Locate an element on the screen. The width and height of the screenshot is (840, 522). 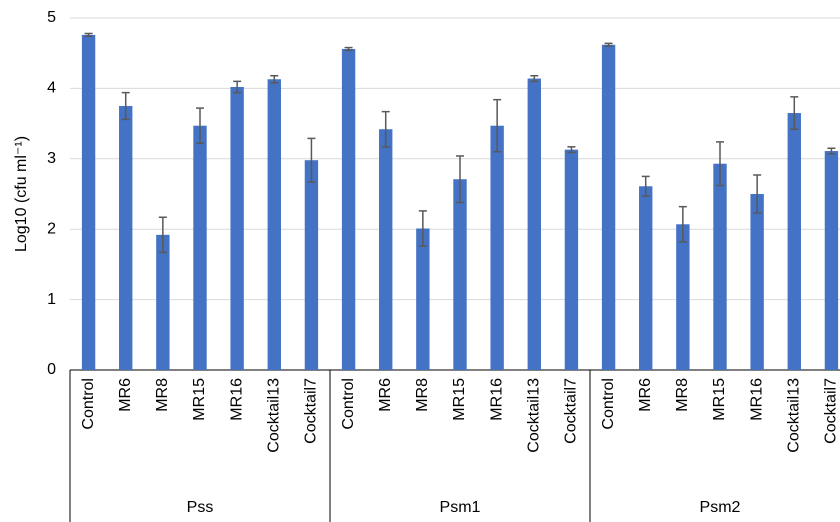
y-tick-label: 2 is located at coordinates (51, 228).